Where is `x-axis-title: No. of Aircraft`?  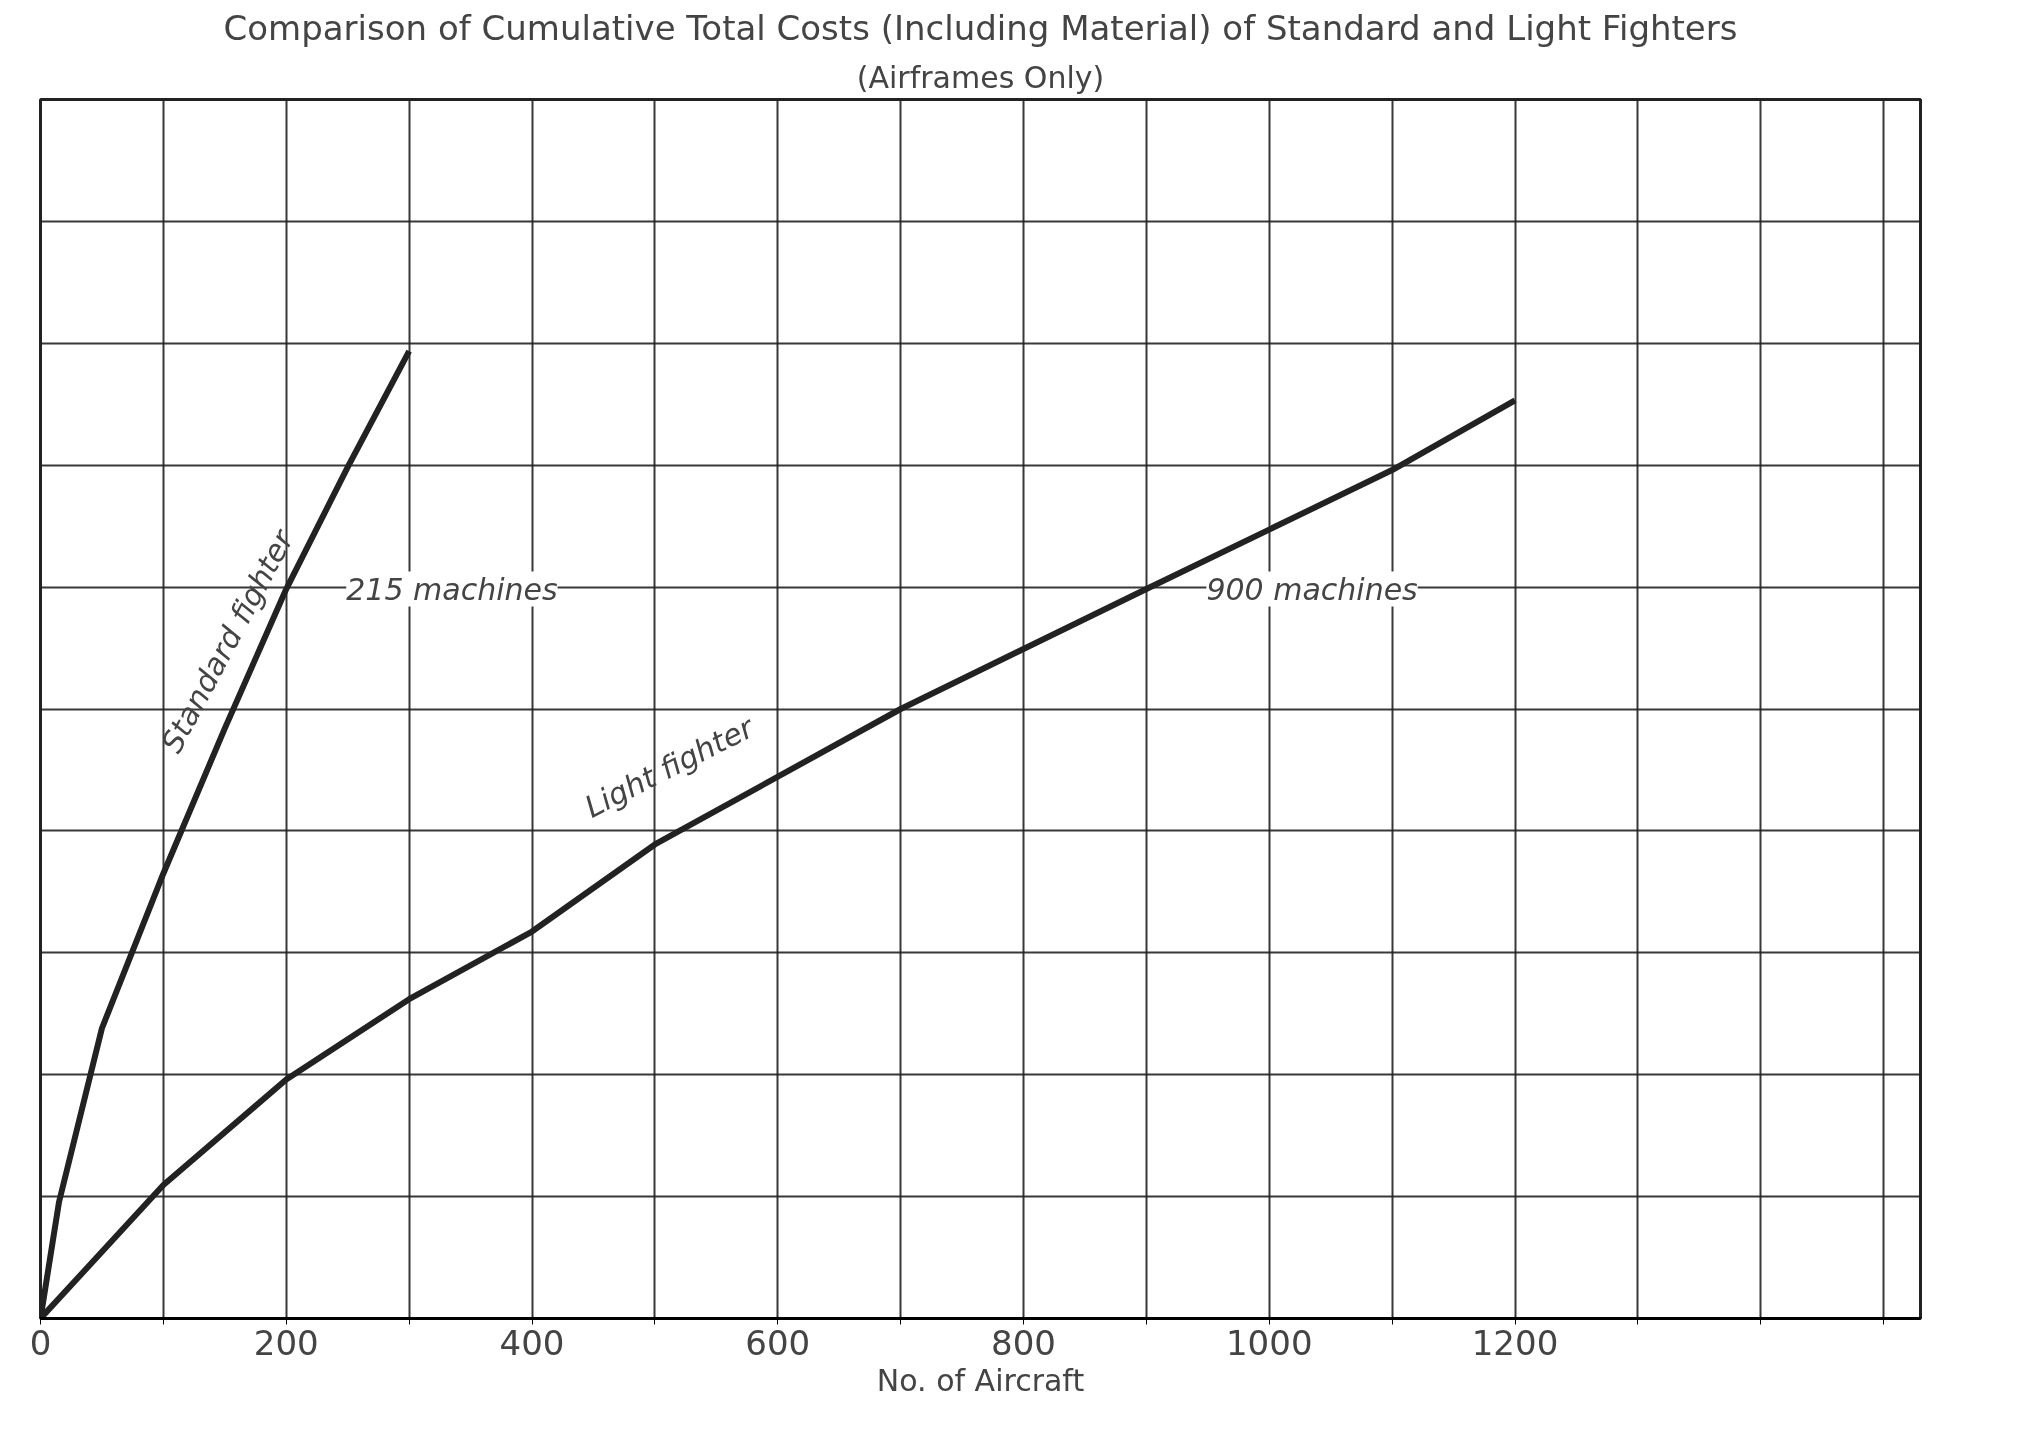
x-axis-title: No. of Aircraft is located at coordinates (980, 1380).